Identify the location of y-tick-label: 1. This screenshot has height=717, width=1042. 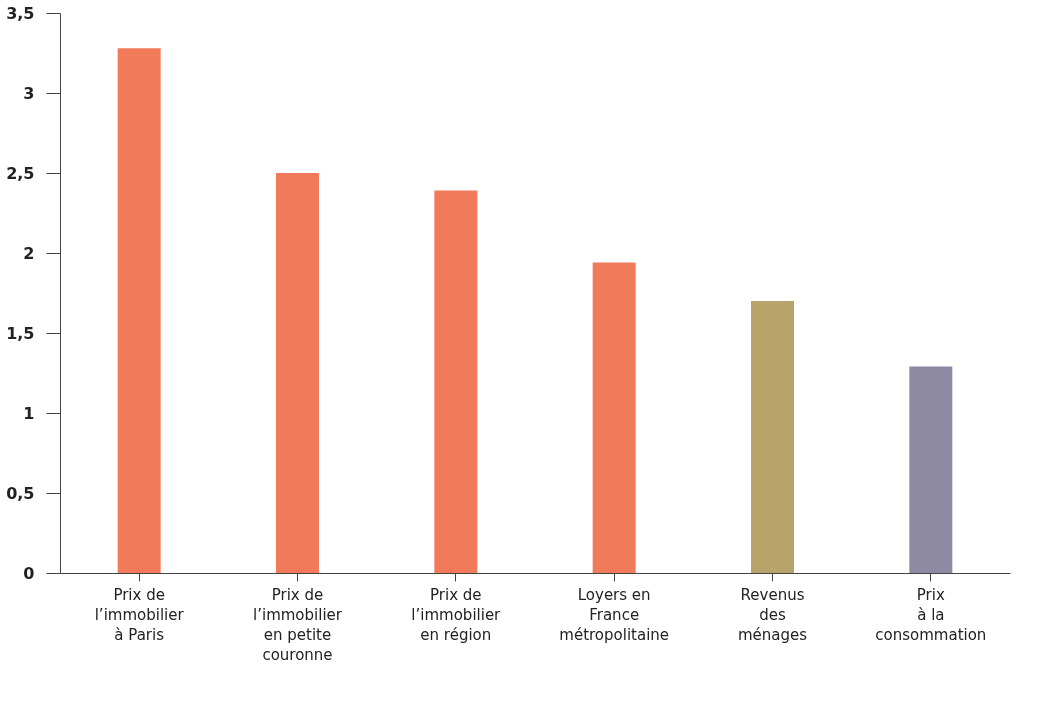
(29, 413).